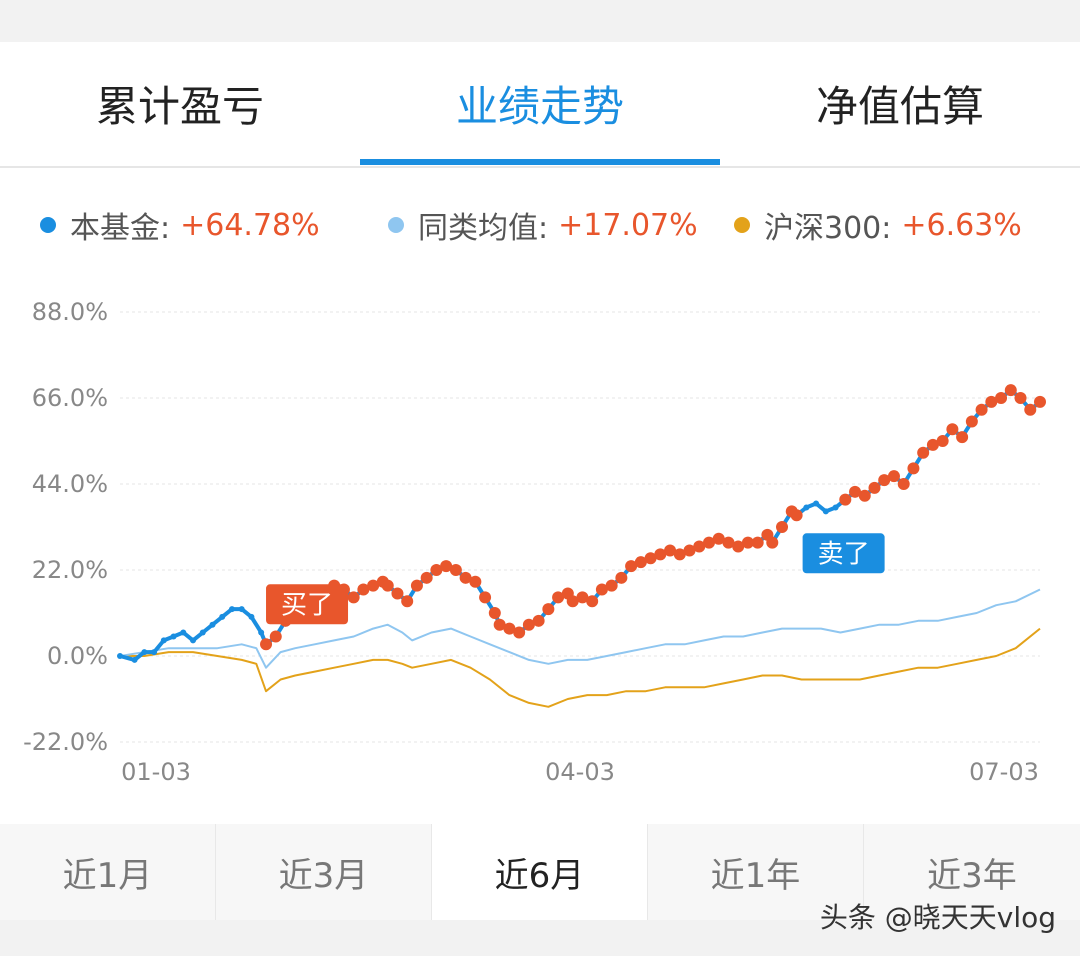  I want to click on tag-label: 买了, so click(307, 605).